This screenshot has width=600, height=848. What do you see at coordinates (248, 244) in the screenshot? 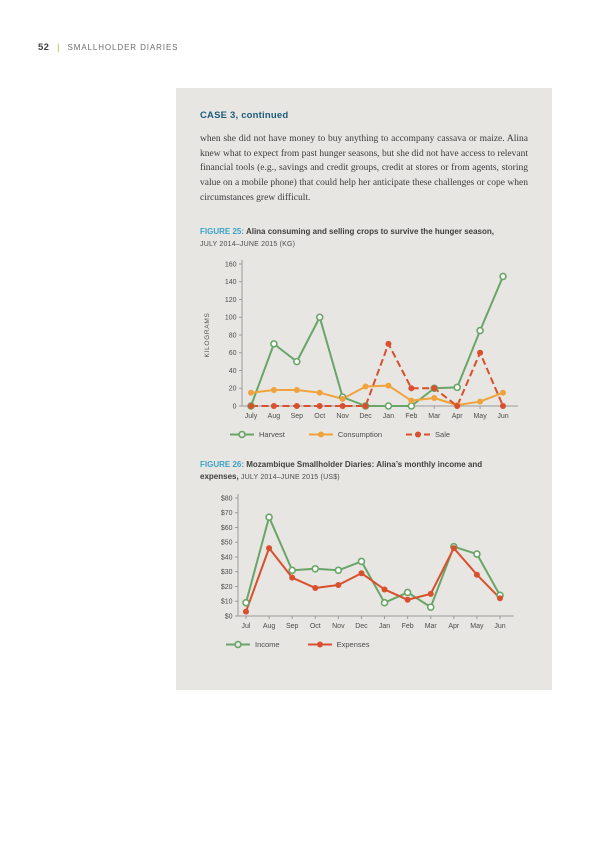
I see `figure-25-subtitle: JULY 2014–JUNE 2015 (KG)` at bounding box center [248, 244].